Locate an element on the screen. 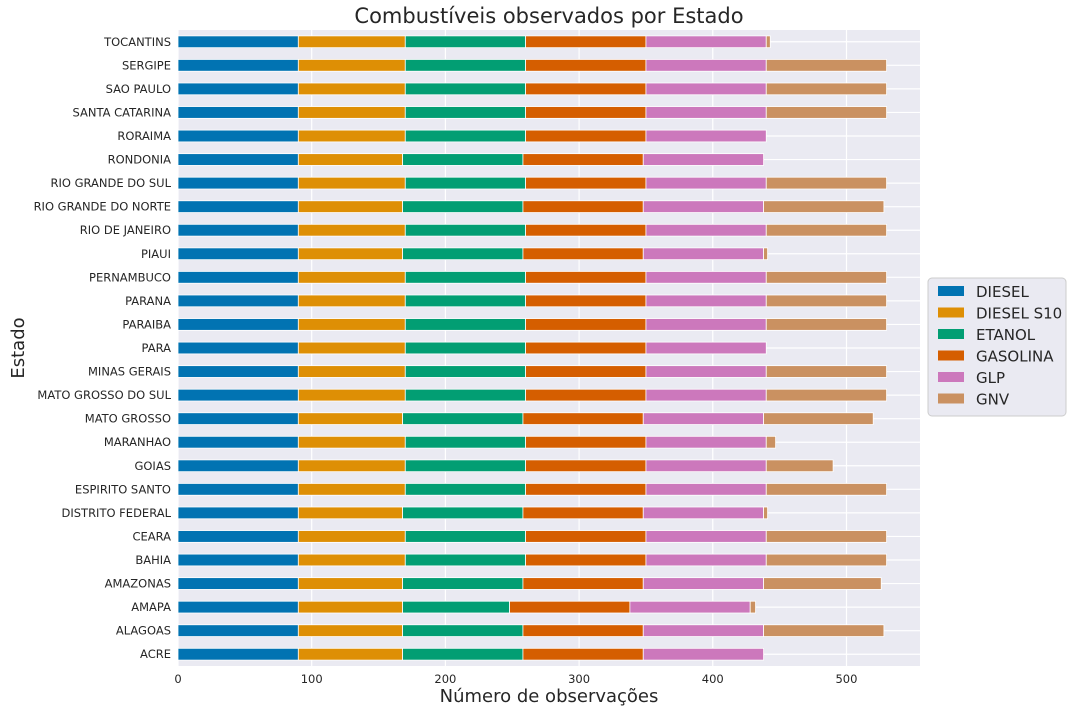 This screenshot has height=712, width=1072. x-tick-label: 300 is located at coordinates (579, 679).